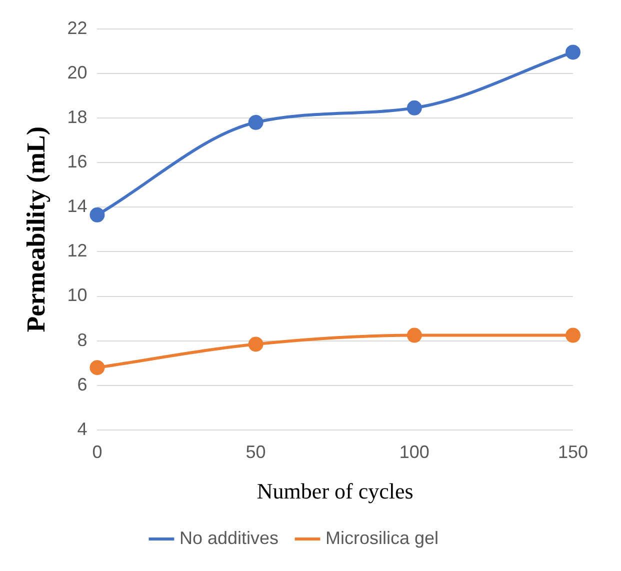  I want to click on x-tick-label: 50, so click(256, 452).